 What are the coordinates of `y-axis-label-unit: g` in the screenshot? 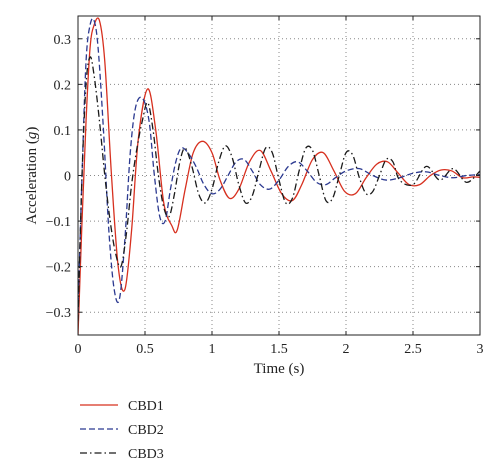 It's located at (32, 135).